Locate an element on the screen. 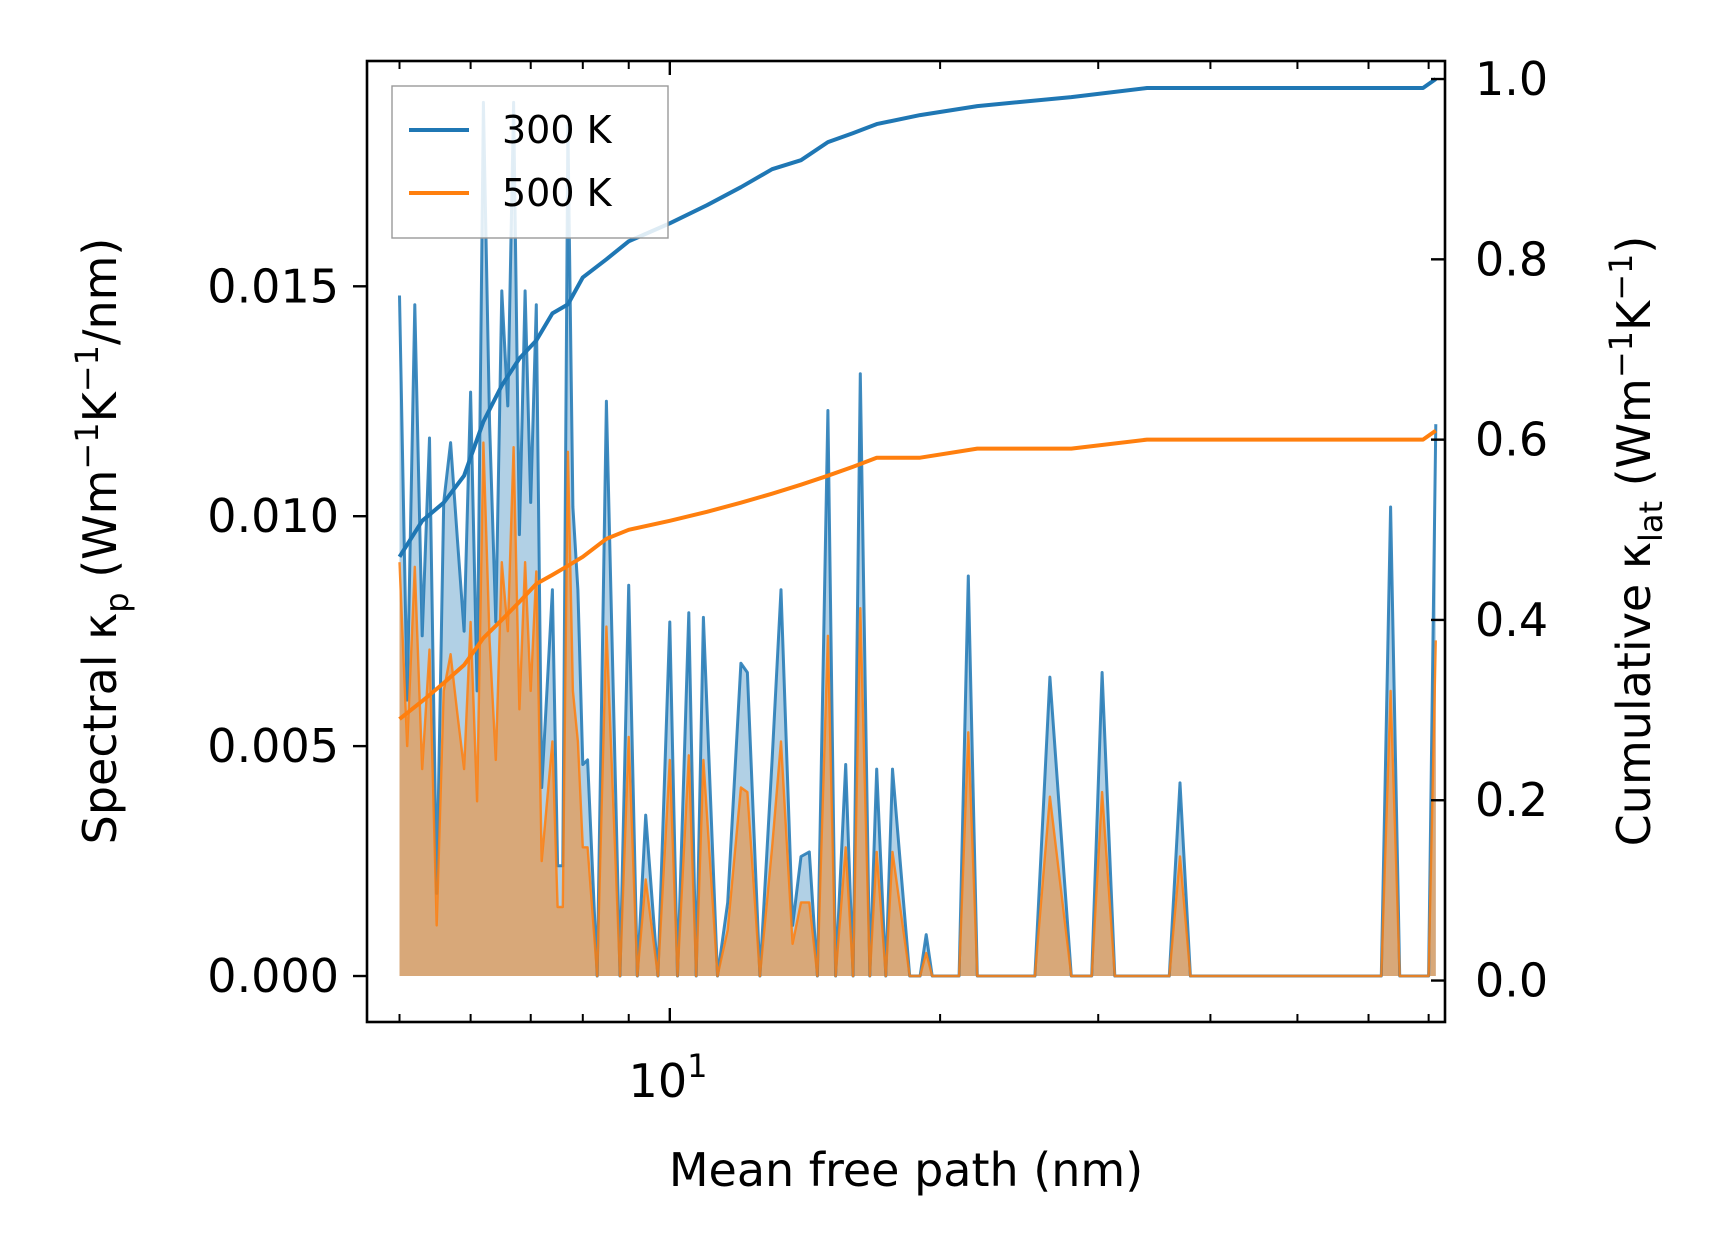  y-left-tick-label: 0.005 is located at coordinates (273, 746).